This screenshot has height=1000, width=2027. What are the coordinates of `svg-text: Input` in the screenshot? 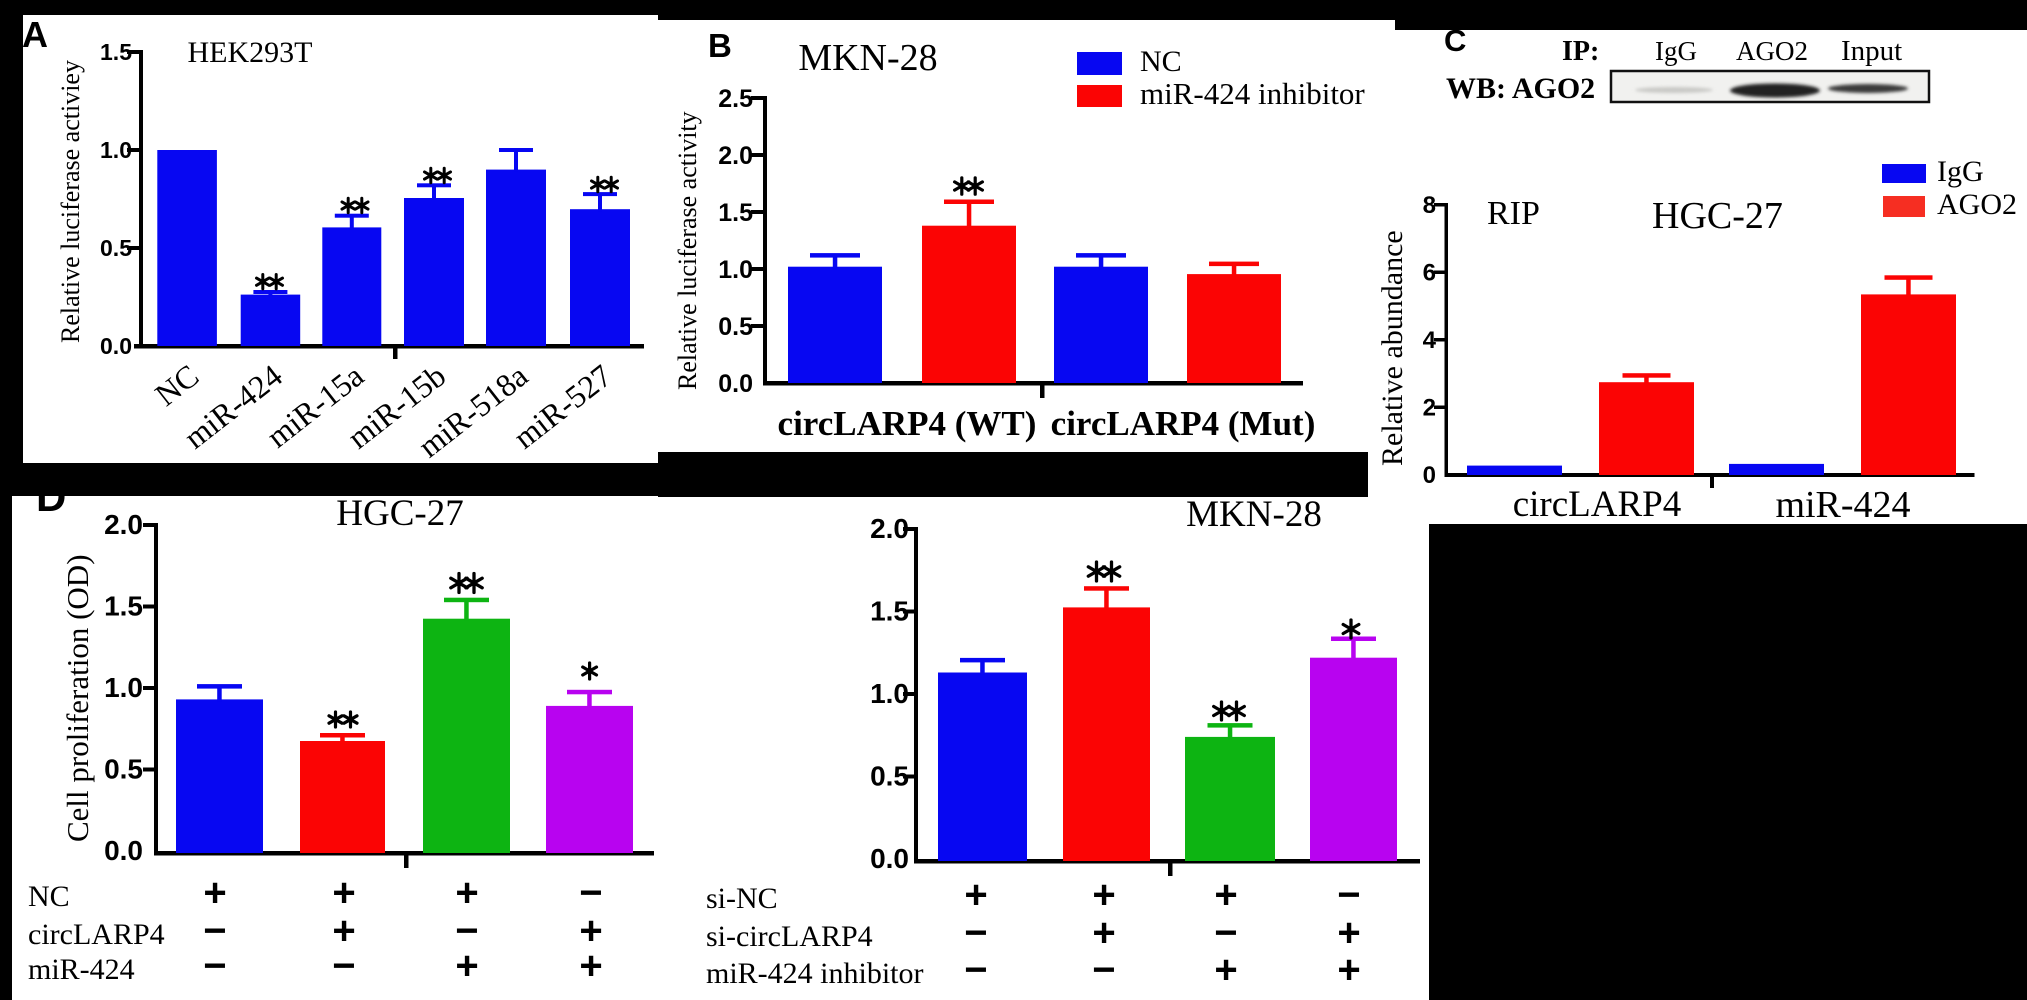 It's located at (1871, 51).